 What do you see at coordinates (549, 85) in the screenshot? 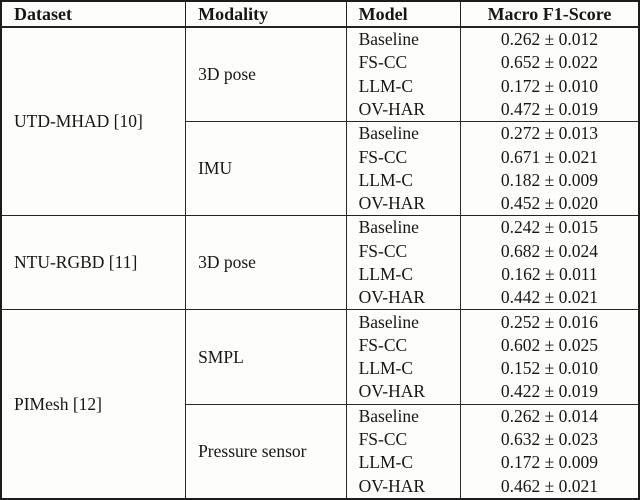
I see `score-cell: 0.172 ± 0.010` at bounding box center [549, 85].